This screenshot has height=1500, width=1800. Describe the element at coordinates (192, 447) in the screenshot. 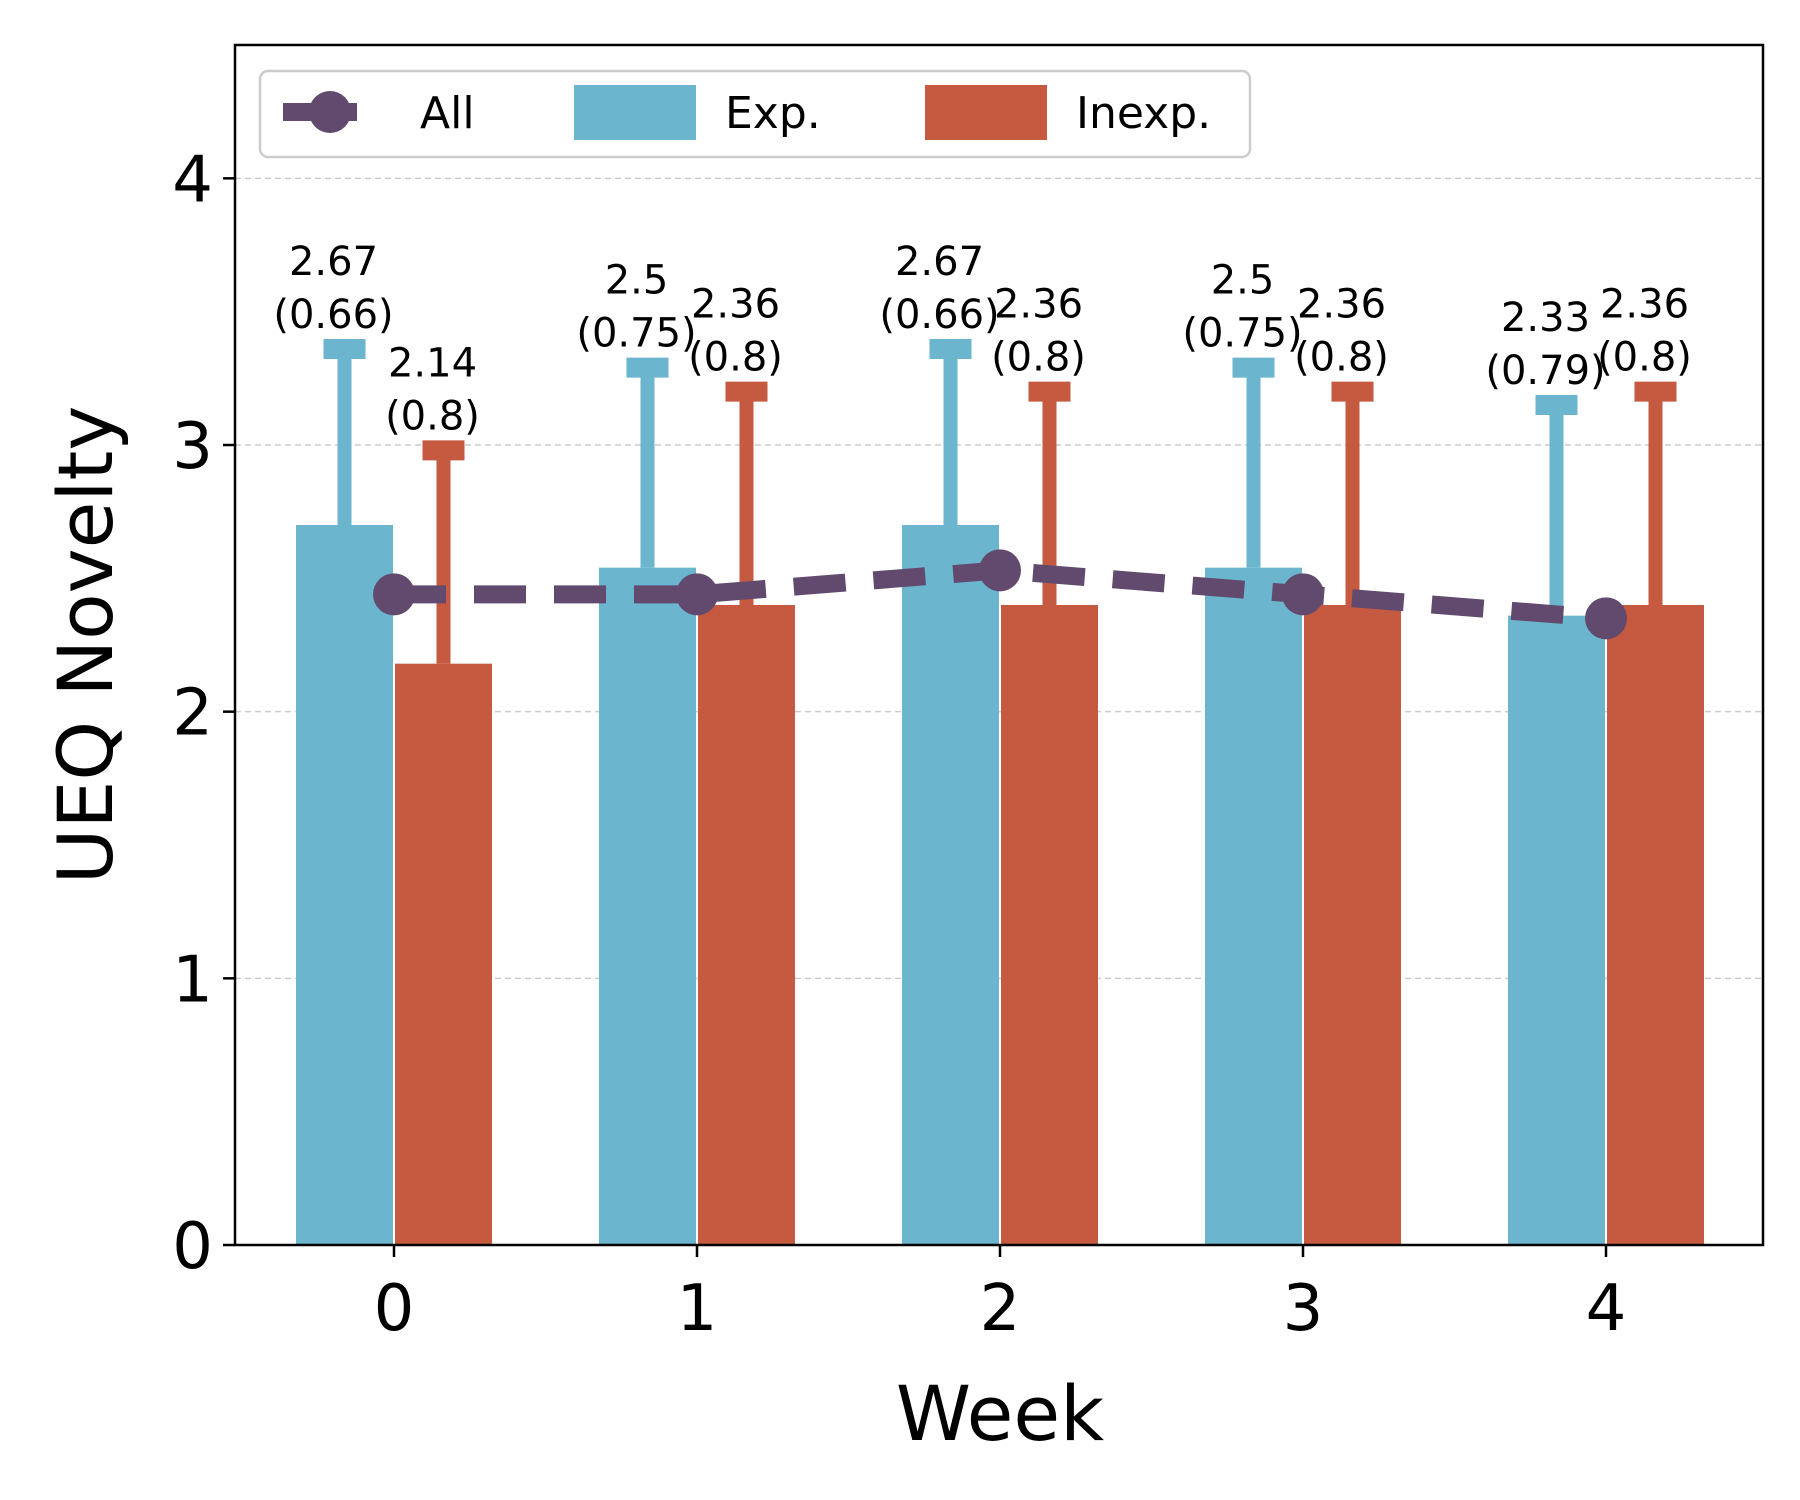

I see `y-tick-label: 3` at that location.